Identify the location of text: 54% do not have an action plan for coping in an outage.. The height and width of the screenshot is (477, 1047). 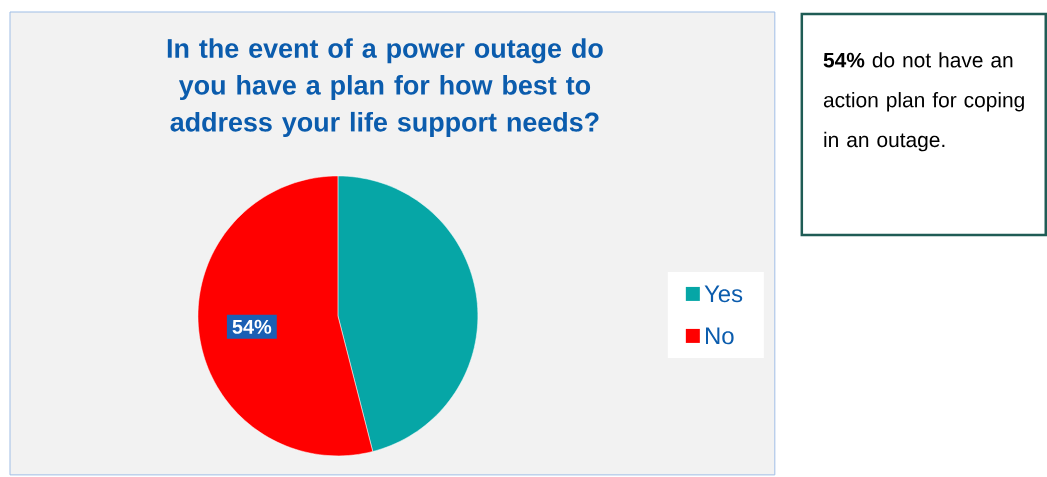
(923, 102).